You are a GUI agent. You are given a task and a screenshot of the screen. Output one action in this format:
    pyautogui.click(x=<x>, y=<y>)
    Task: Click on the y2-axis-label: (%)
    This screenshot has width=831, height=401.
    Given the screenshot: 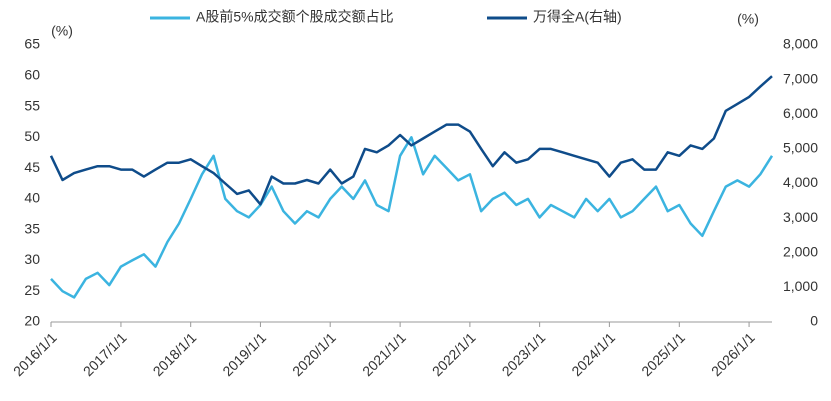 What is the action you would take?
    pyautogui.click(x=748, y=19)
    